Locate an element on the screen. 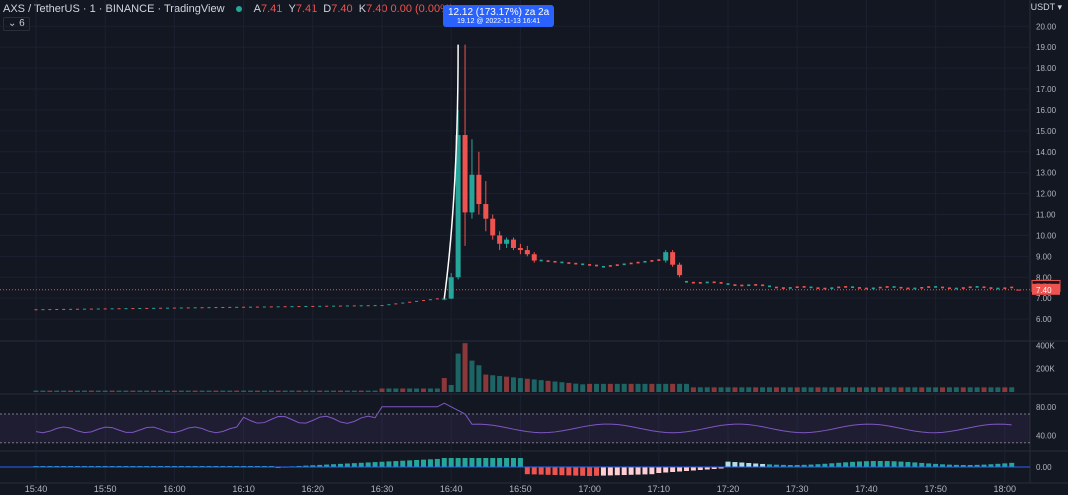 This screenshot has height=495, width=1068. x-tick-label: 17:00 is located at coordinates (589, 489).